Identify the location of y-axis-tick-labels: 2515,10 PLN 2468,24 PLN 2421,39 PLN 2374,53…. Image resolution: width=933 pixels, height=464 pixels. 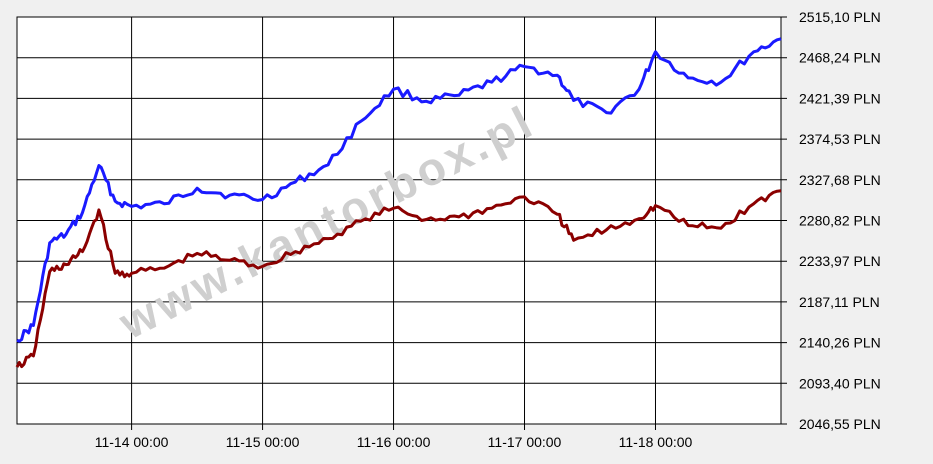
(840, 220).